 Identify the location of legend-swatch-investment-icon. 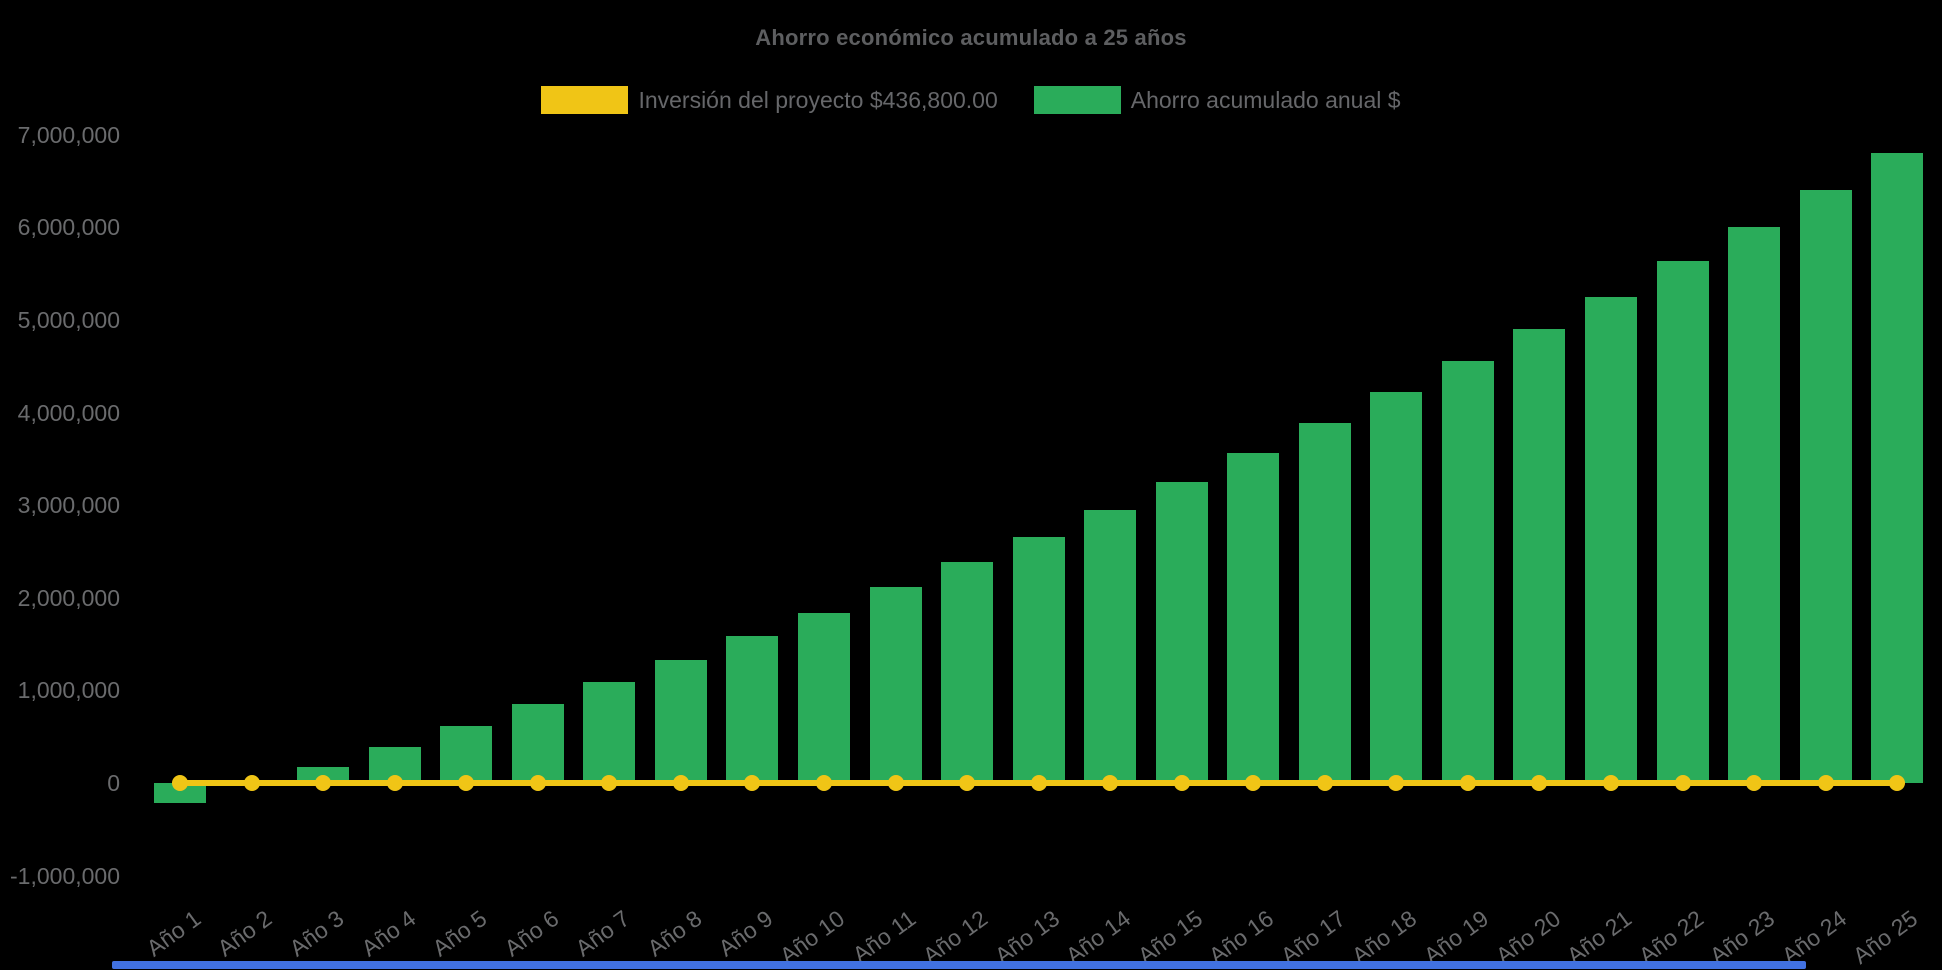
(585, 100).